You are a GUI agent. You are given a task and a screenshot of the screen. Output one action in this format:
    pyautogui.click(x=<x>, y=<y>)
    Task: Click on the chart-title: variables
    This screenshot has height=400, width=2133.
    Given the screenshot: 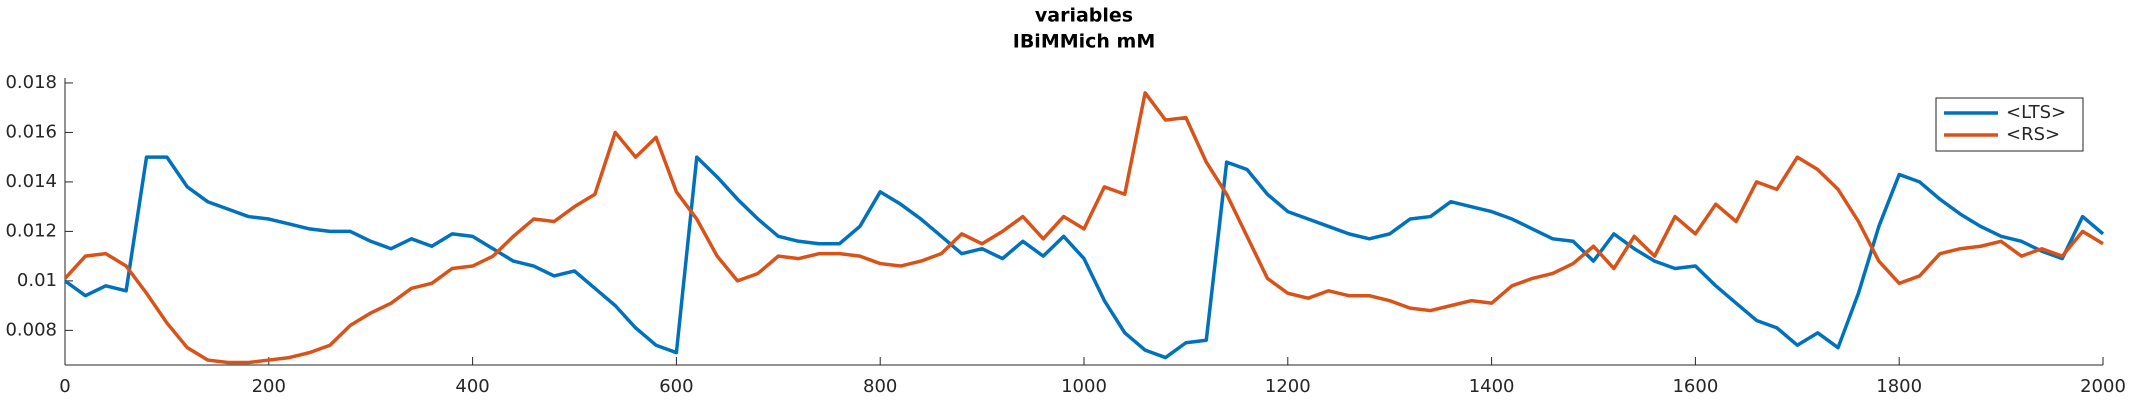 What is the action you would take?
    pyautogui.click(x=1084, y=16)
    